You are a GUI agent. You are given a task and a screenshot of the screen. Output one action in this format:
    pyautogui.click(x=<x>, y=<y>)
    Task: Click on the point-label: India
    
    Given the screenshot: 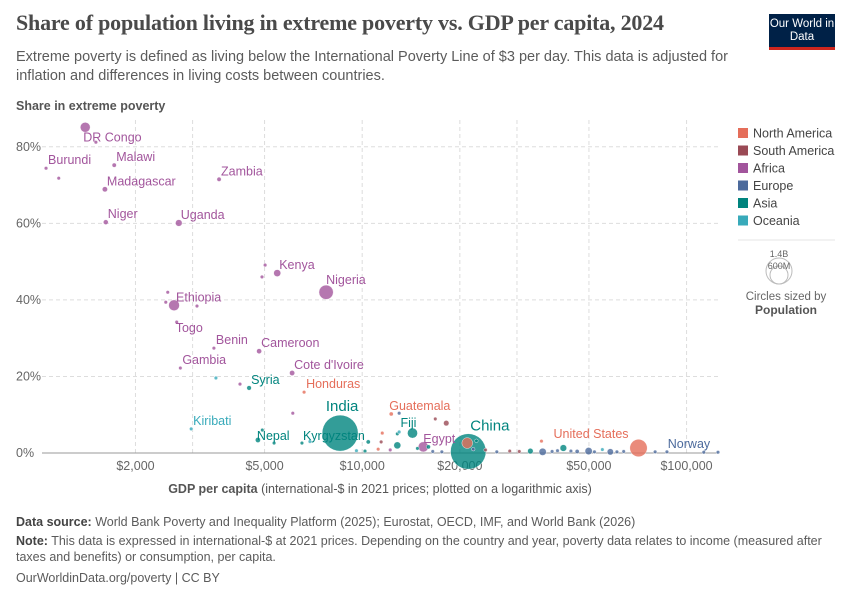 What is the action you would take?
    pyautogui.click(x=342, y=406)
    